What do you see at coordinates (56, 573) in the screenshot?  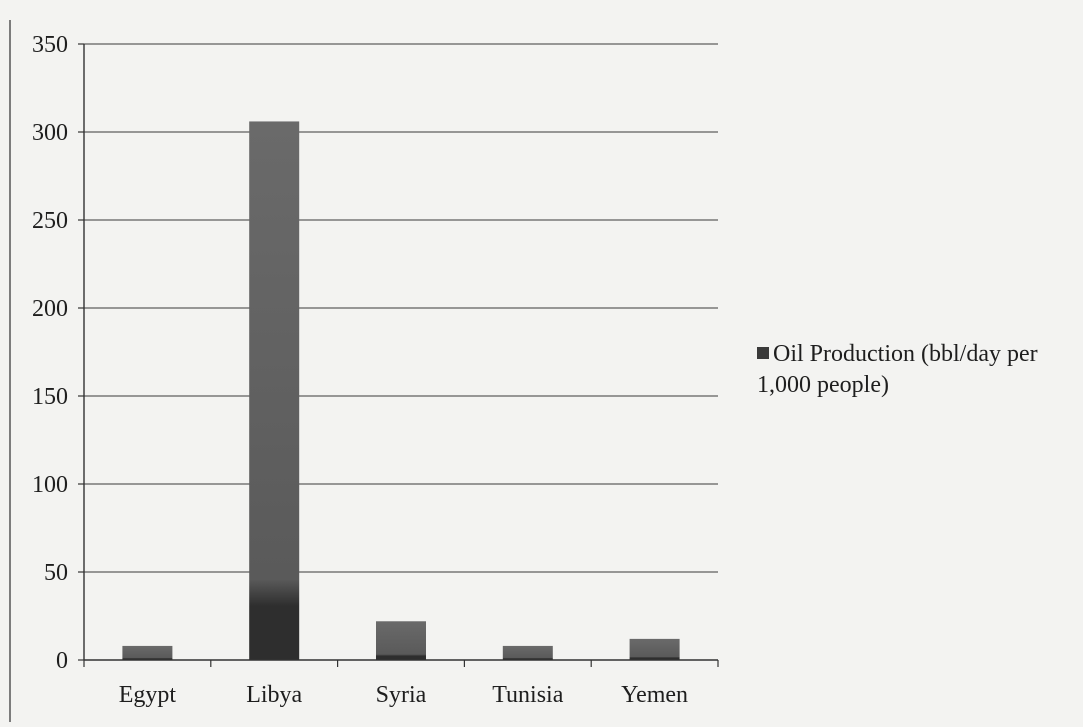 I see `y-tick-label: 50` at bounding box center [56, 573].